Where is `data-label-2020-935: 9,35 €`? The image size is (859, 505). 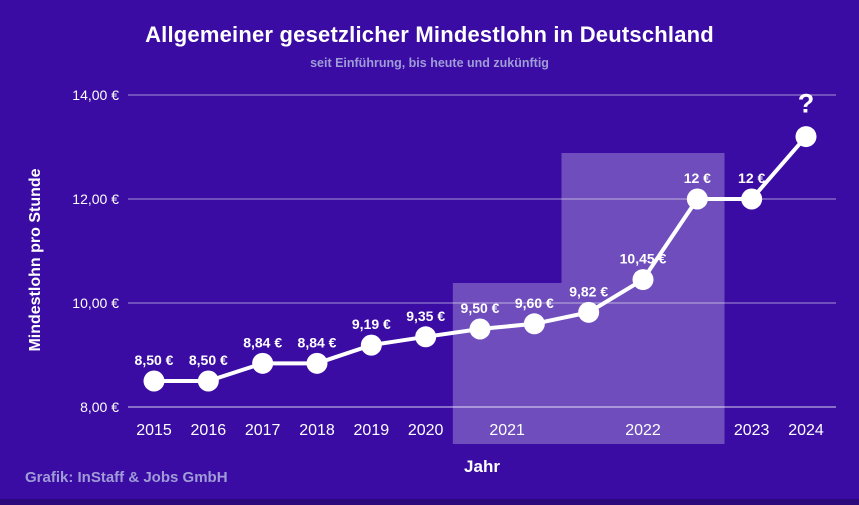 data-label-2020-935: 9,35 € is located at coordinates (425, 316).